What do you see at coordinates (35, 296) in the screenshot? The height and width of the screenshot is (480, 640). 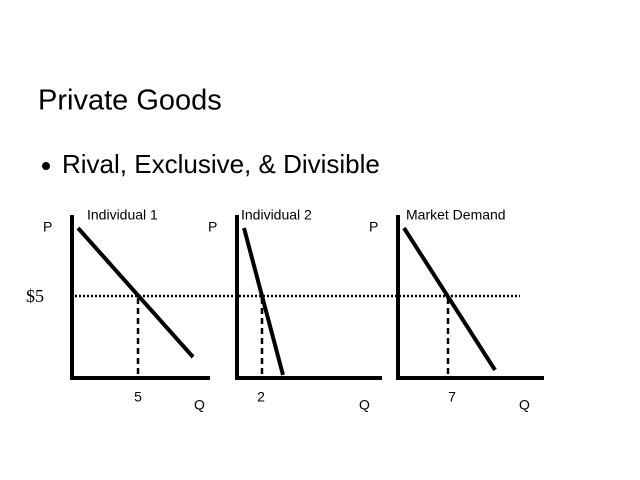 I see `price-label: $5` at bounding box center [35, 296].